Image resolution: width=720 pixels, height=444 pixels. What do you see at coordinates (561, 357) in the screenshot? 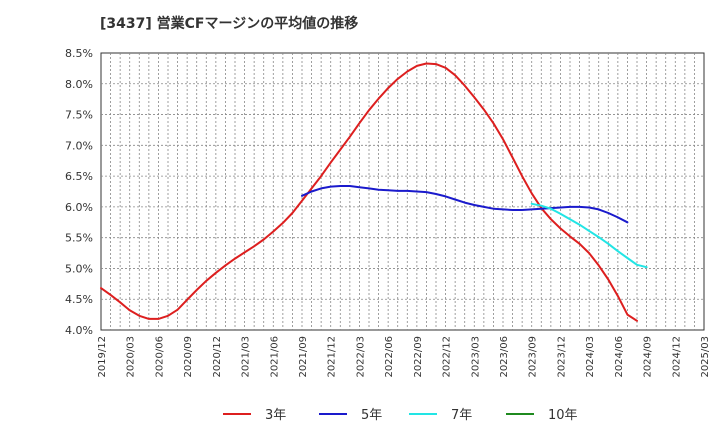
I see `x-tick-label: 2023/12` at bounding box center [561, 357].